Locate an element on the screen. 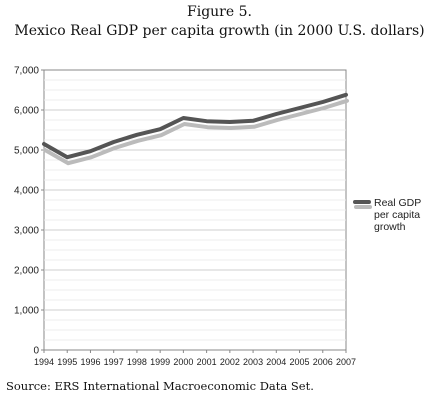 This screenshot has width=439, height=402. x-tick-label: 1997 is located at coordinates (114, 362).